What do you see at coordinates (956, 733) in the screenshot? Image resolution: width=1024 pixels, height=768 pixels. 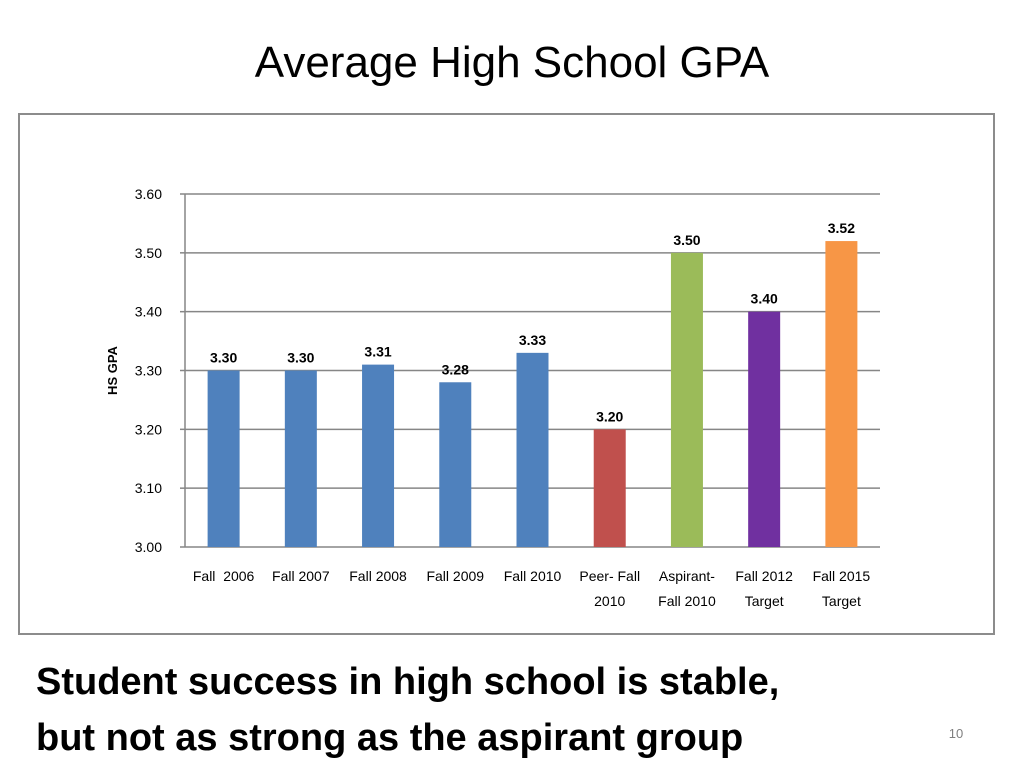 I see `slide-number: 10` at bounding box center [956, 733].